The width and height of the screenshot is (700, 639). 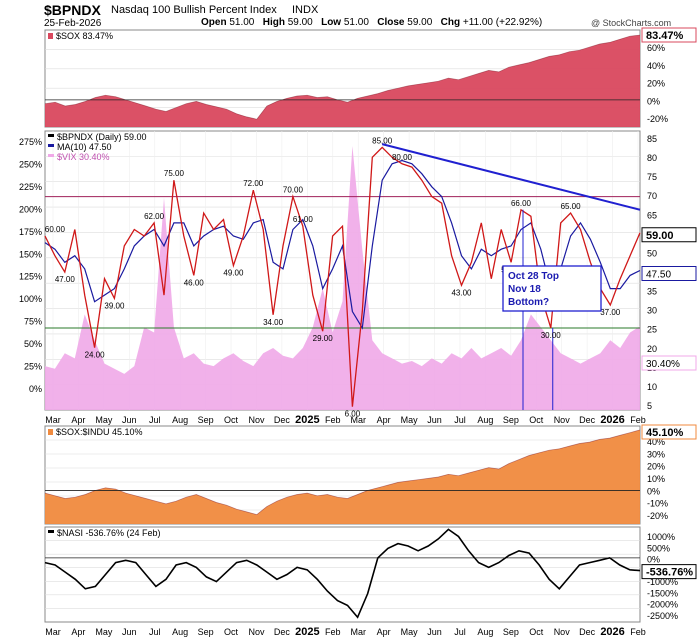 What do you see at coordinates (652, 387) in the screenshot?
I see `bpndx-axis-tick-label: 10` at bounding box center [652, 387].